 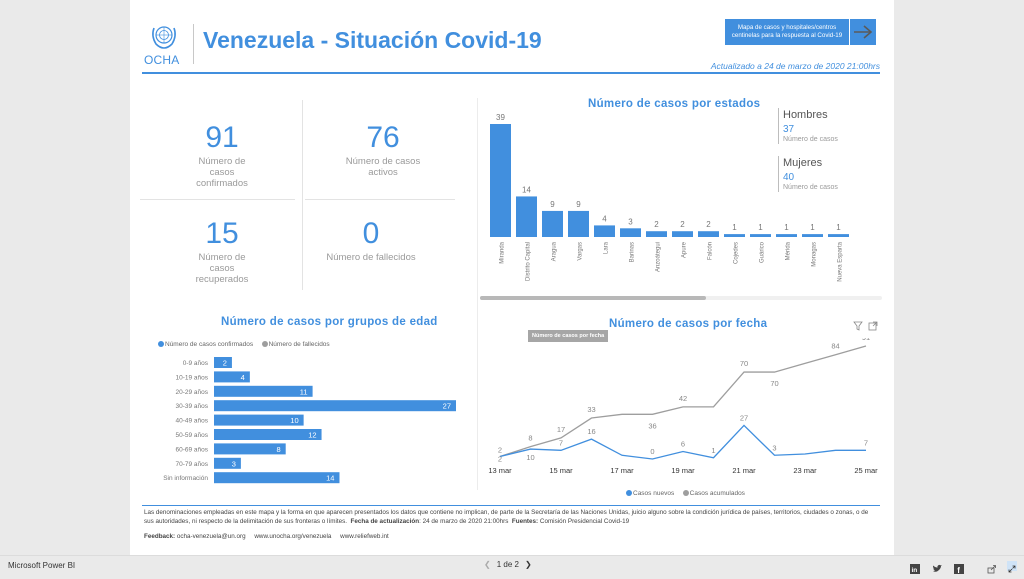 What do you see at coordinates (683, 470) in the screenshot?
I see `date-axis-tick: 19 mar` at bounding box center [683, 470].